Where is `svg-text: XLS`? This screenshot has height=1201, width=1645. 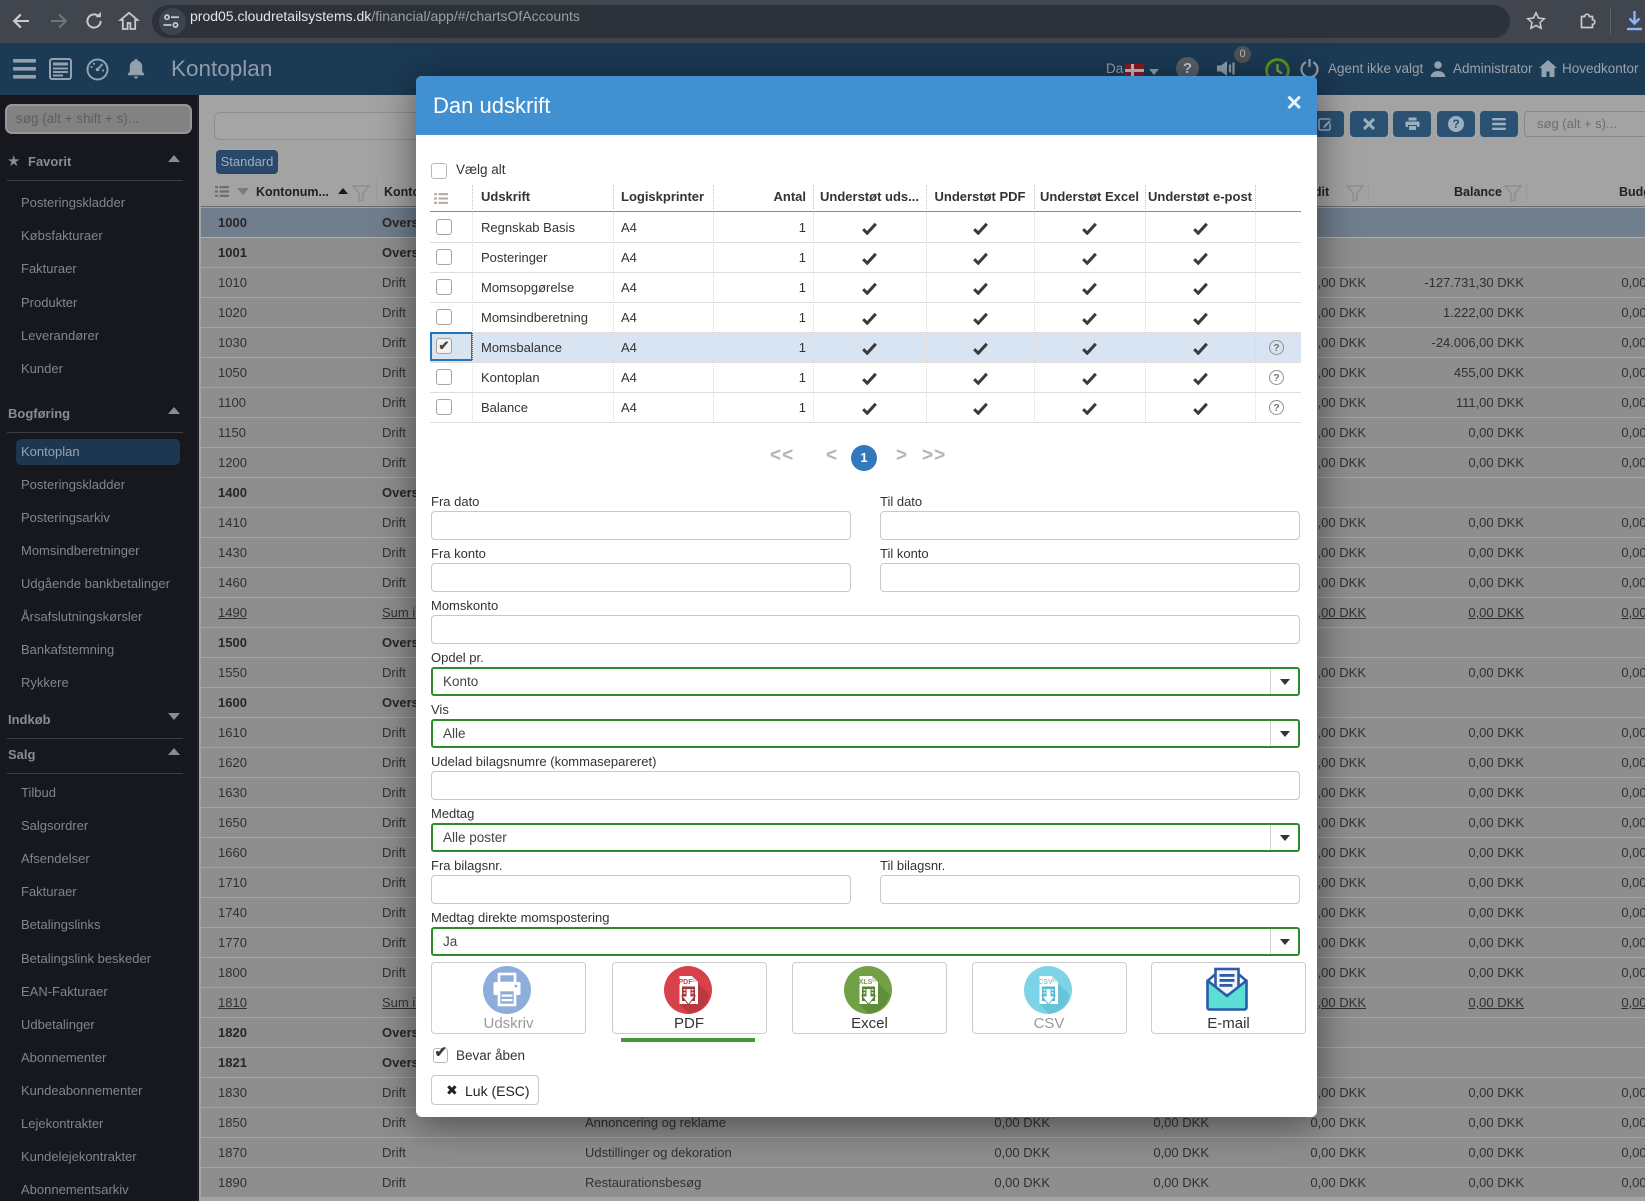 svg-text: XLS is located at coordinates (866, 982).